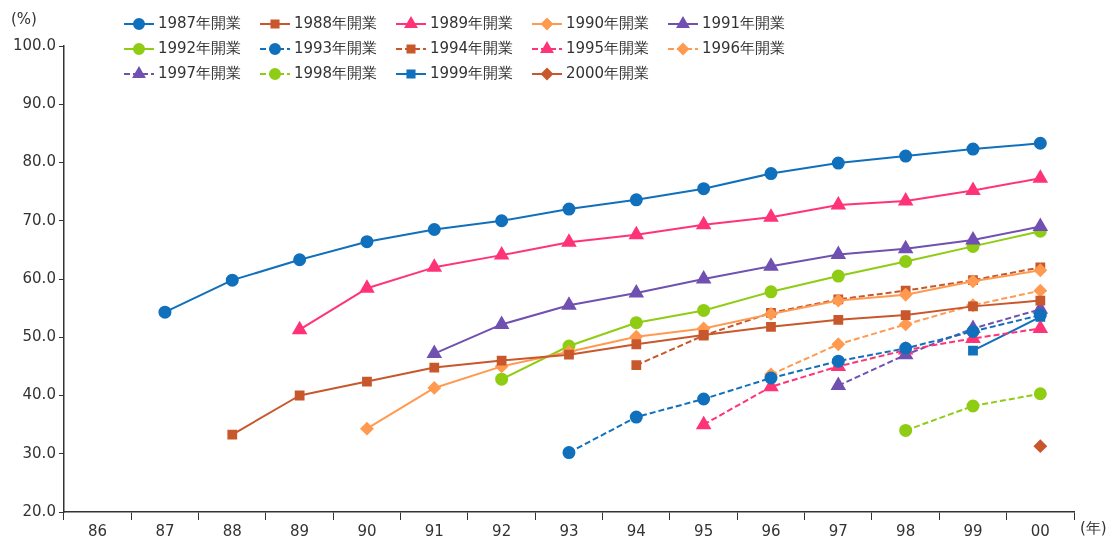 This screenshot has height=544, width=1114. Describe the element at coordinates (743, 23) in the screenshot. I see `legend-label: 1991年開業` at that location.